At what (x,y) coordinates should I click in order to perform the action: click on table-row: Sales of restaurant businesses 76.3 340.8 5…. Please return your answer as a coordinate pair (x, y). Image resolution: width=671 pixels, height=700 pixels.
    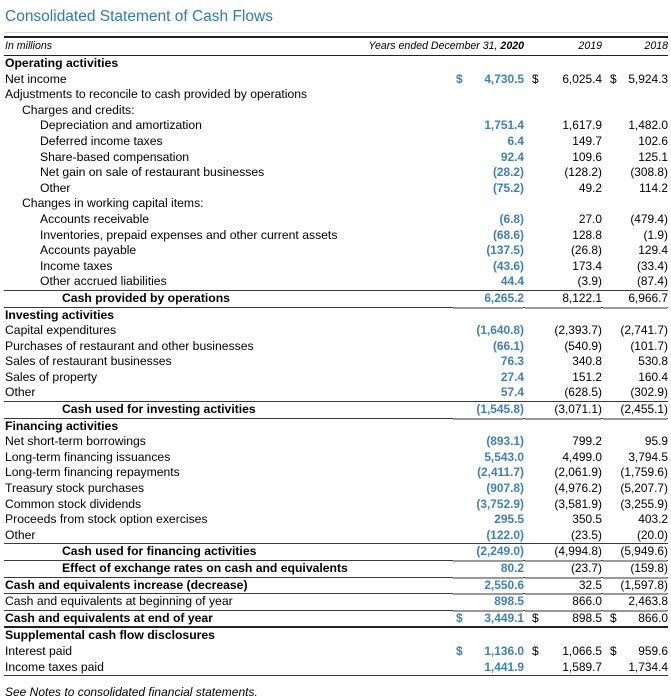
    Looking at the image, I should click on (336, 362).